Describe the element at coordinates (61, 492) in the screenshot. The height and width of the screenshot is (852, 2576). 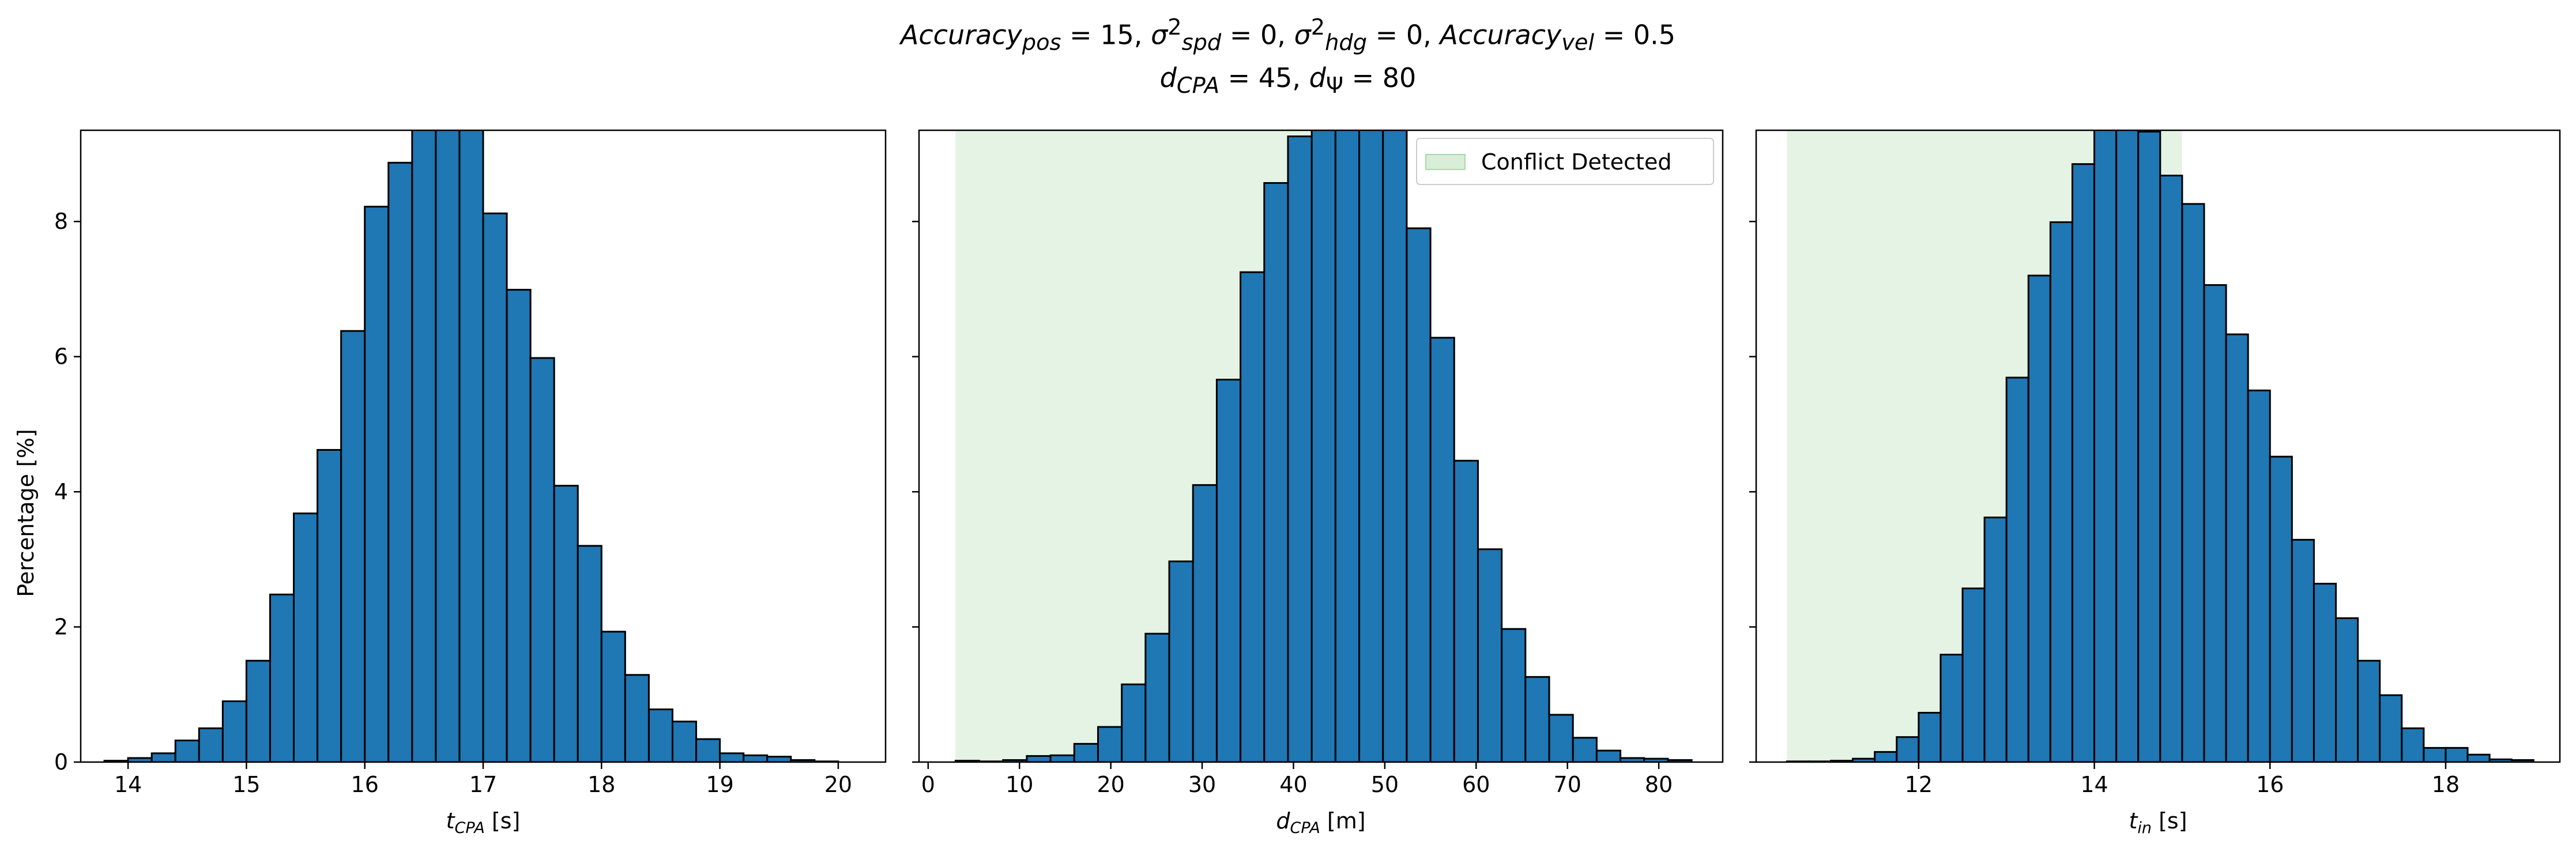
I see `y-tick-label: 4` at that location.